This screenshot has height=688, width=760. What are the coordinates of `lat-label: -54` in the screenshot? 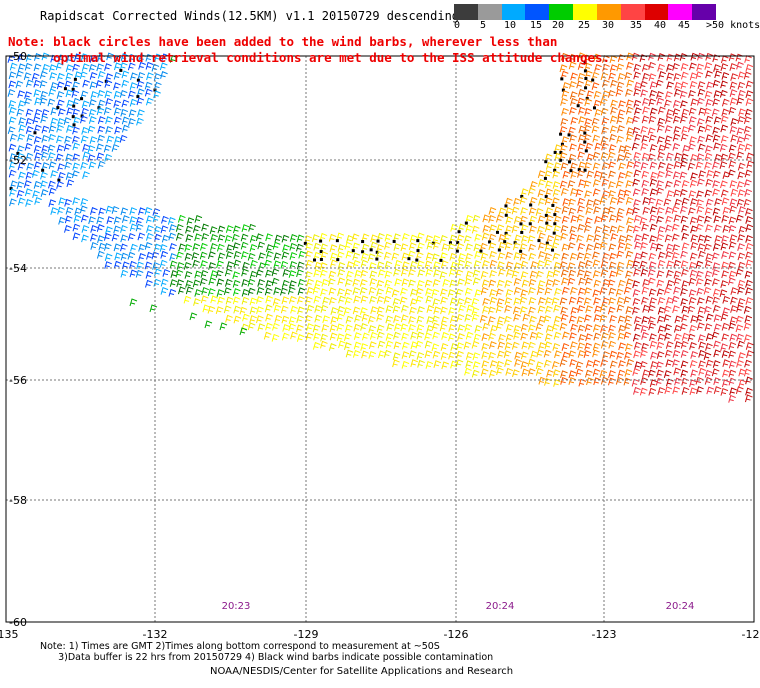 It's located at (18, 268).